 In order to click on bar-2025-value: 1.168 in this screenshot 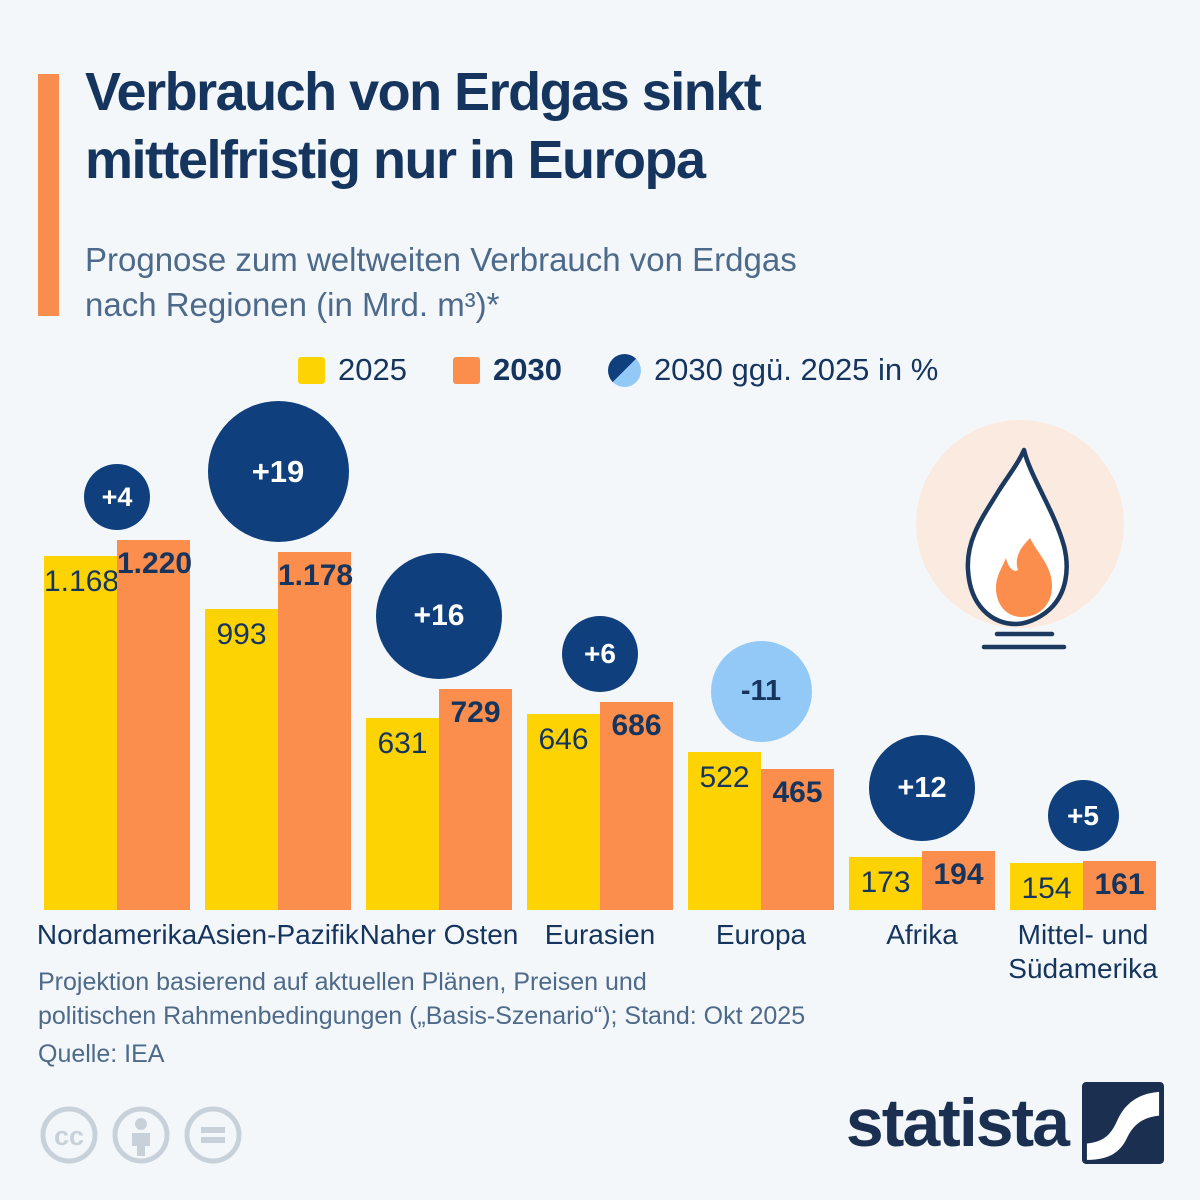, I will do `click(82, 581)`.